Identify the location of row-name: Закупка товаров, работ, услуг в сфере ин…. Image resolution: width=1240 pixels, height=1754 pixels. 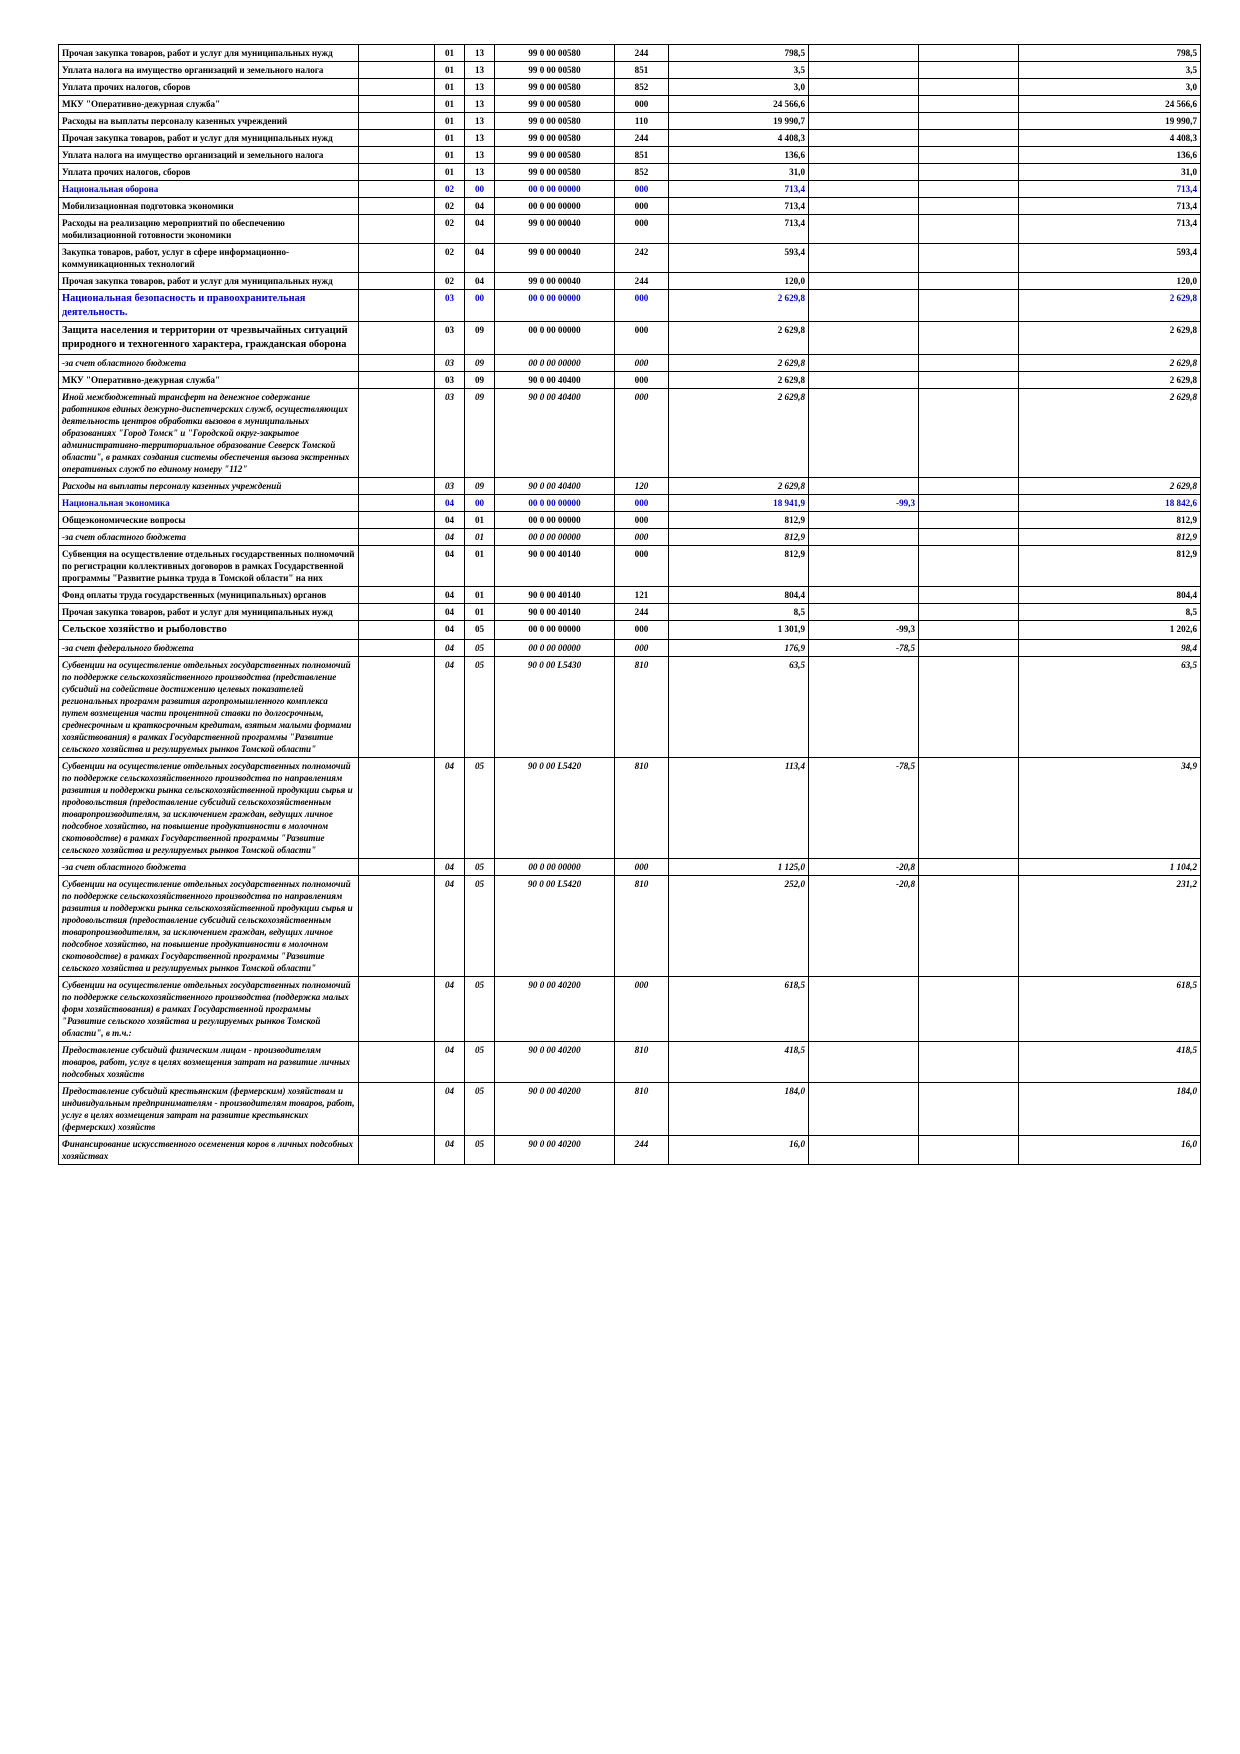
(208, 258).